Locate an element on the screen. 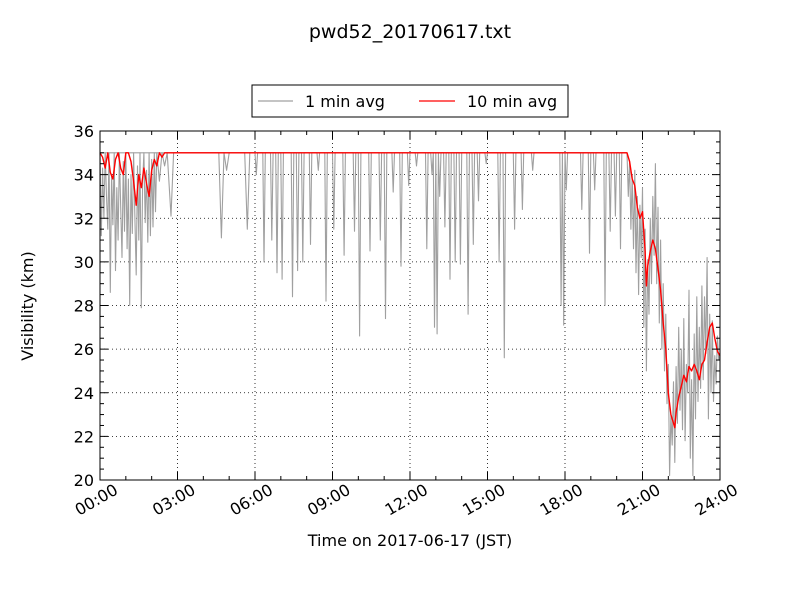 This screenshot has height=600, width=800. y-tick-label: 36 is located at coordinates (84, 131).